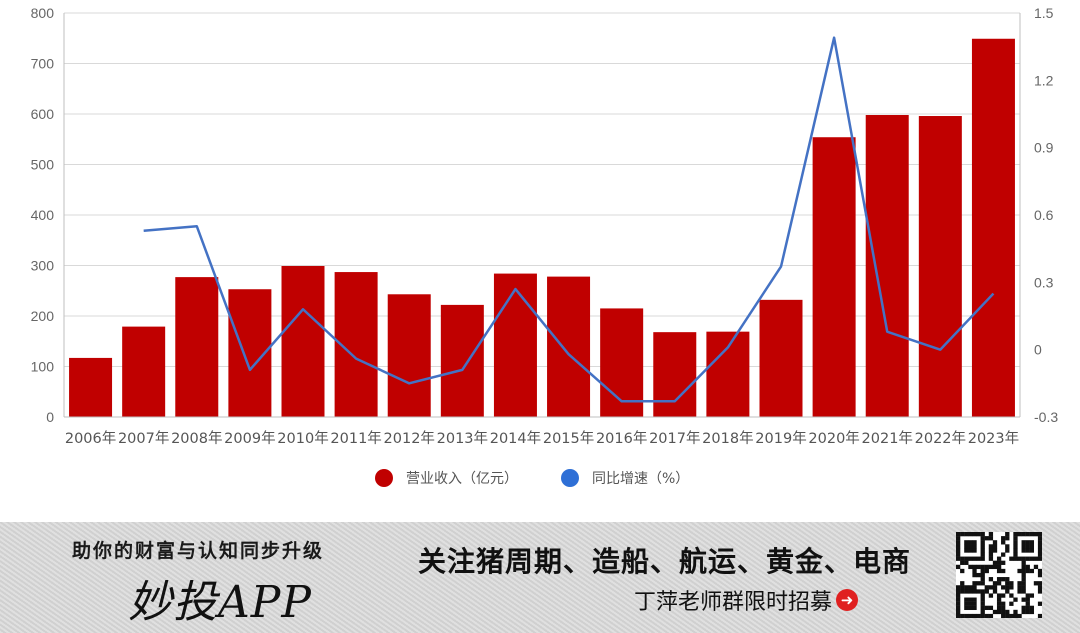  I want to click on x-tick-label: 2009年, so click(249, 438).